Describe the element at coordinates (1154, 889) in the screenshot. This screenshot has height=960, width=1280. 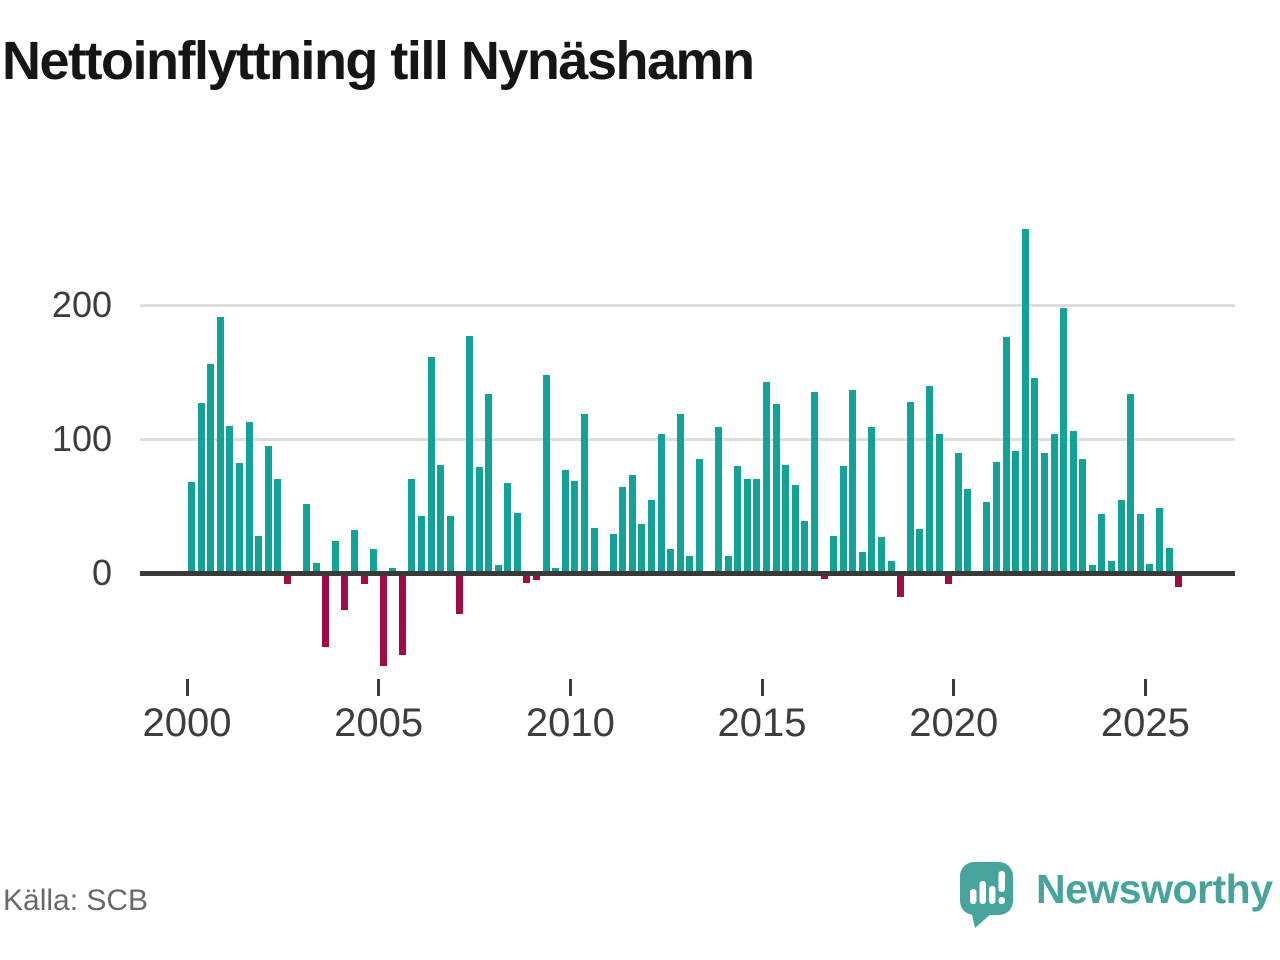
I see `newsworthy-wordmark: Newsworthy` at that location.